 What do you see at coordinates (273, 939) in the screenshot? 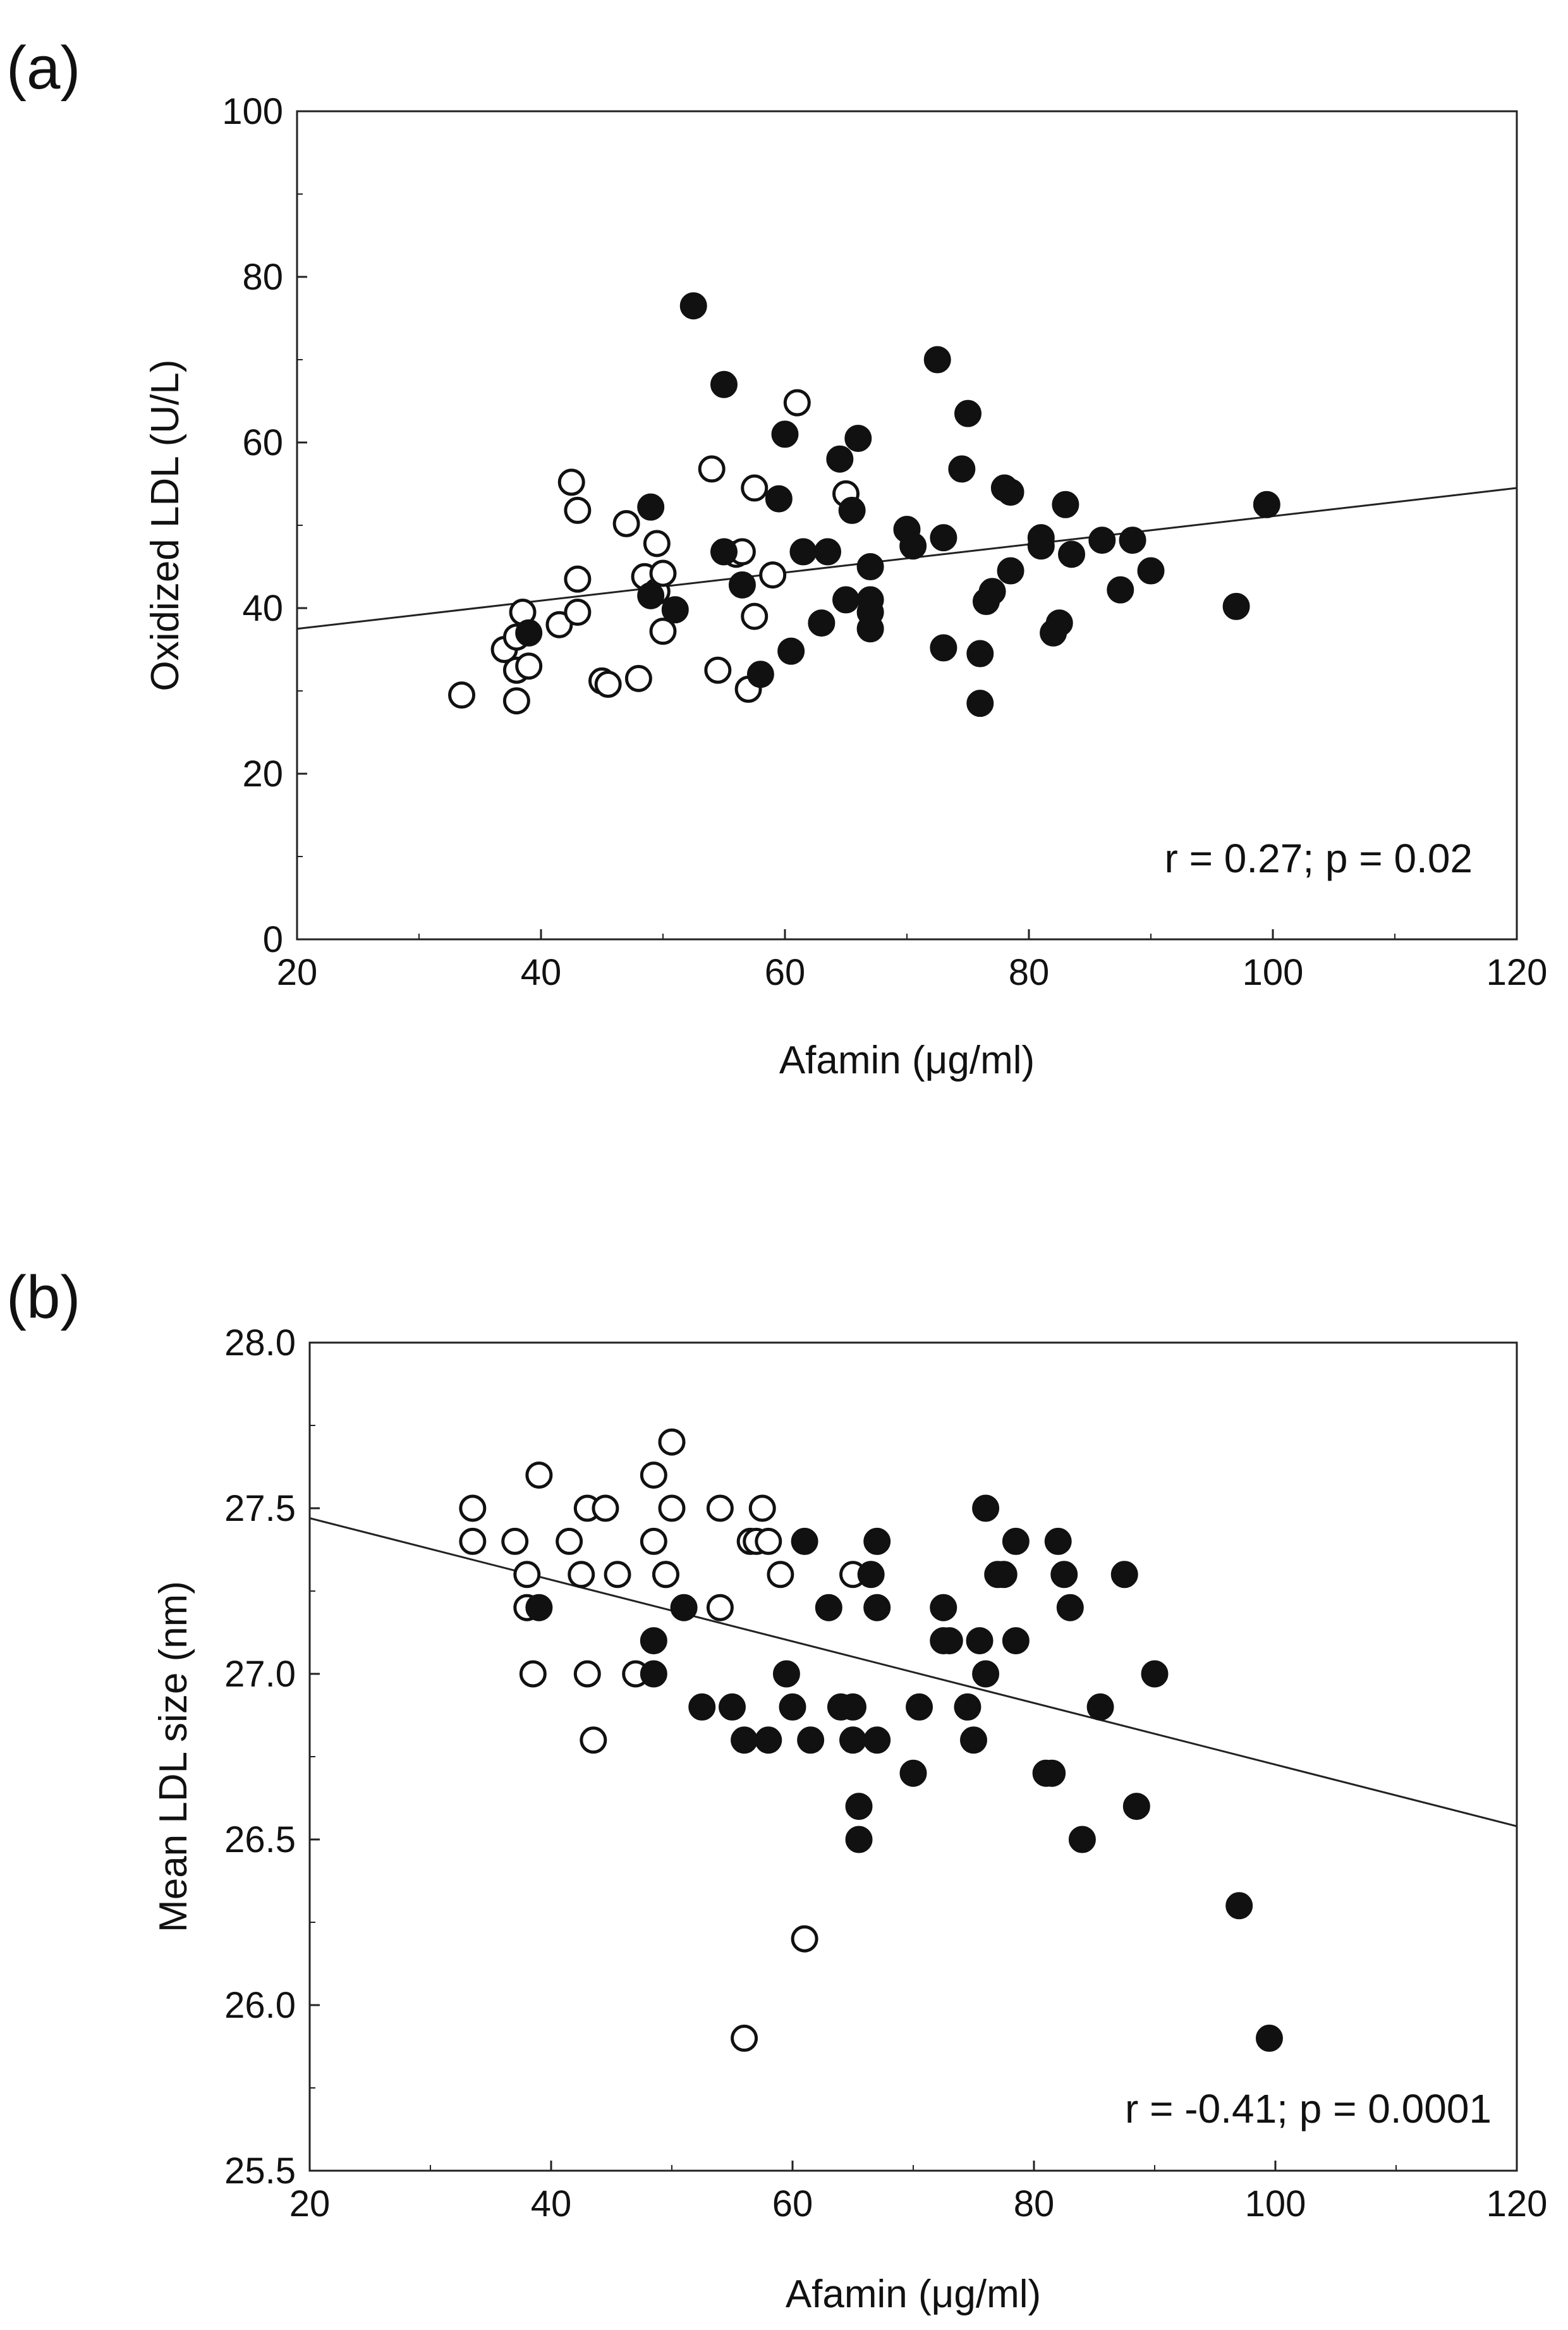
I see `y-tick-label: 0` at bounding box center [273, 939].